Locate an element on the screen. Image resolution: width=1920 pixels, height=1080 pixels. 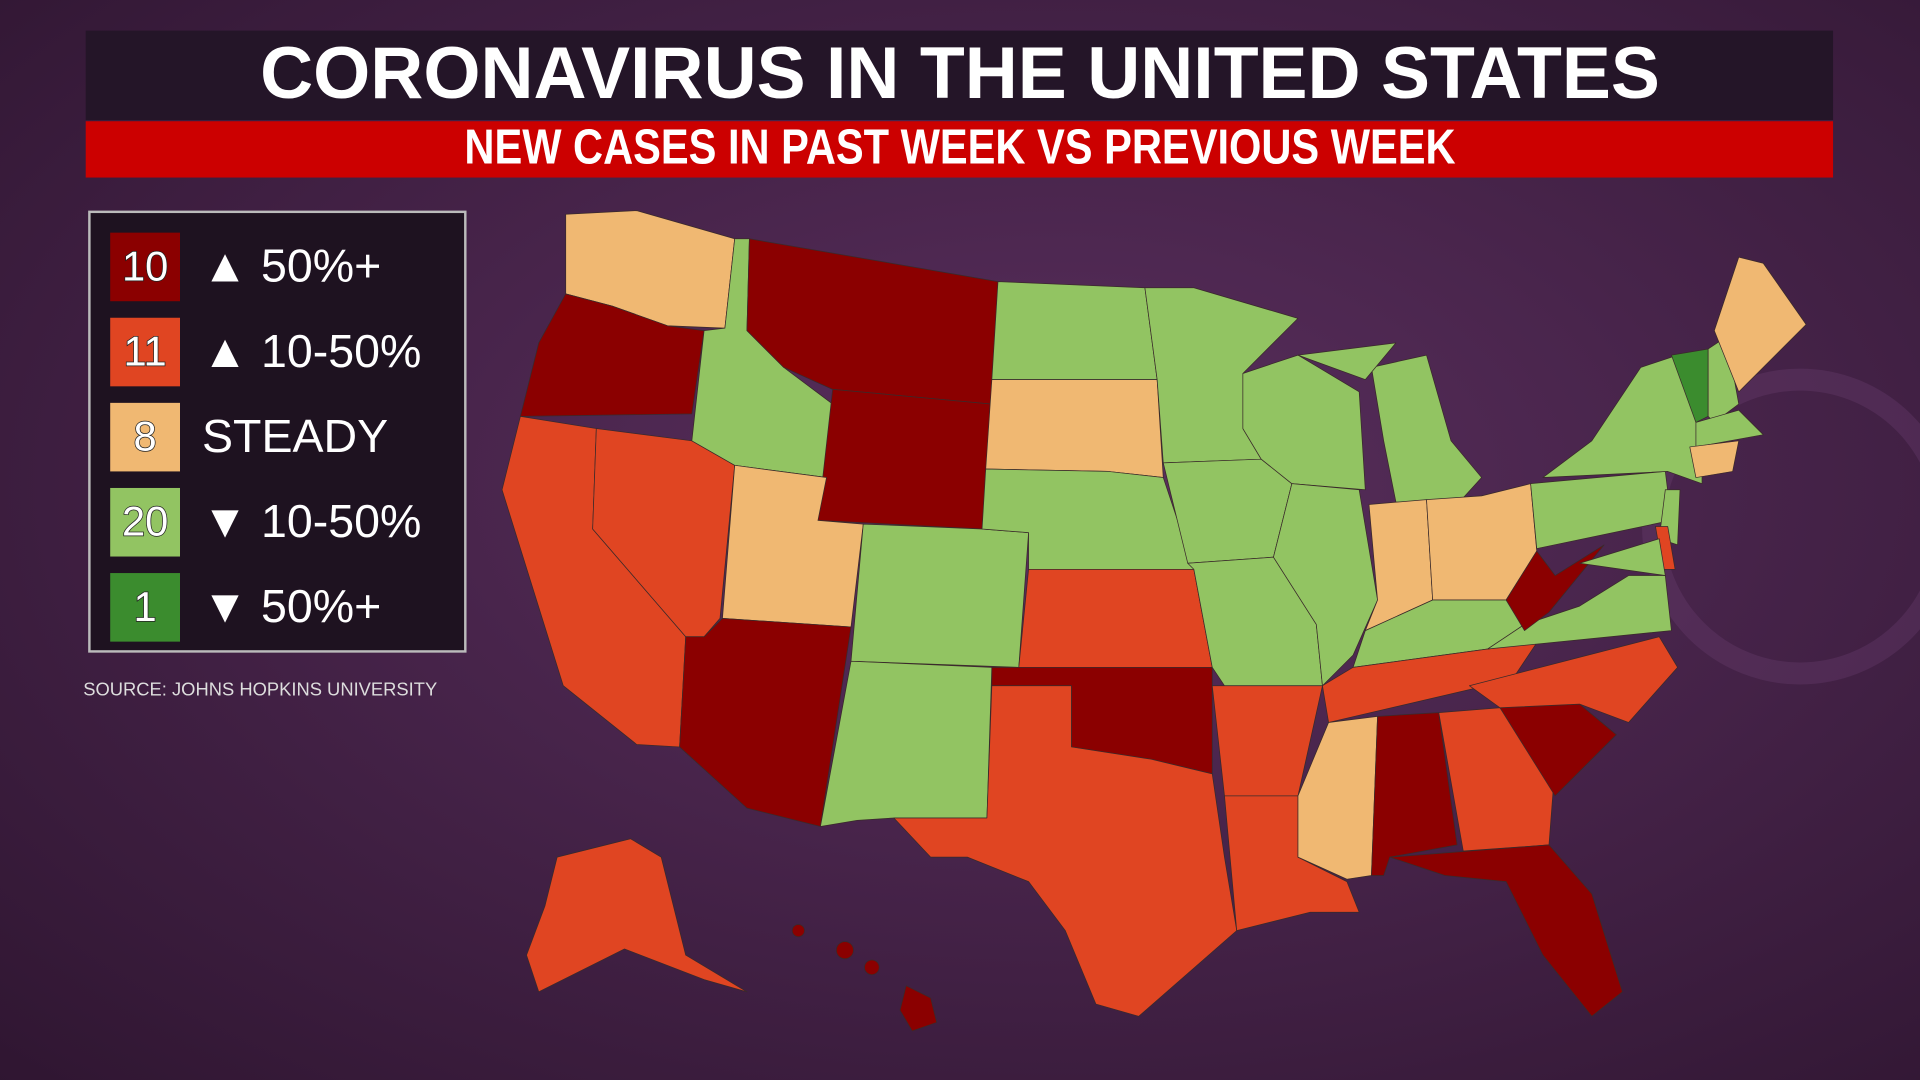
subtitle-bar is located at coordinates (959, 149).